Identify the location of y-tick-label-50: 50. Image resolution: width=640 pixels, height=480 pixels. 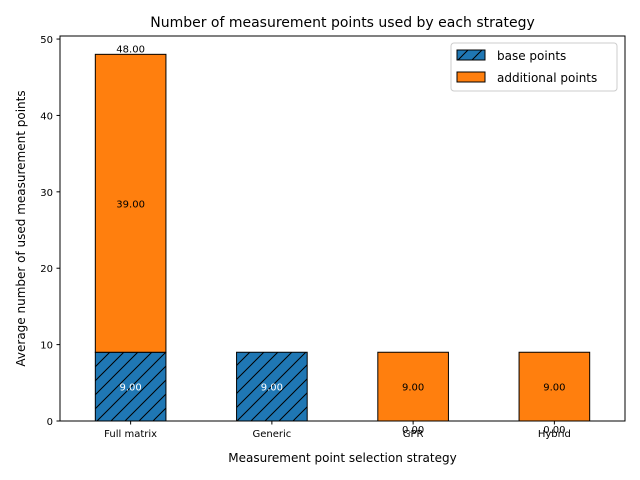
(46, 40).